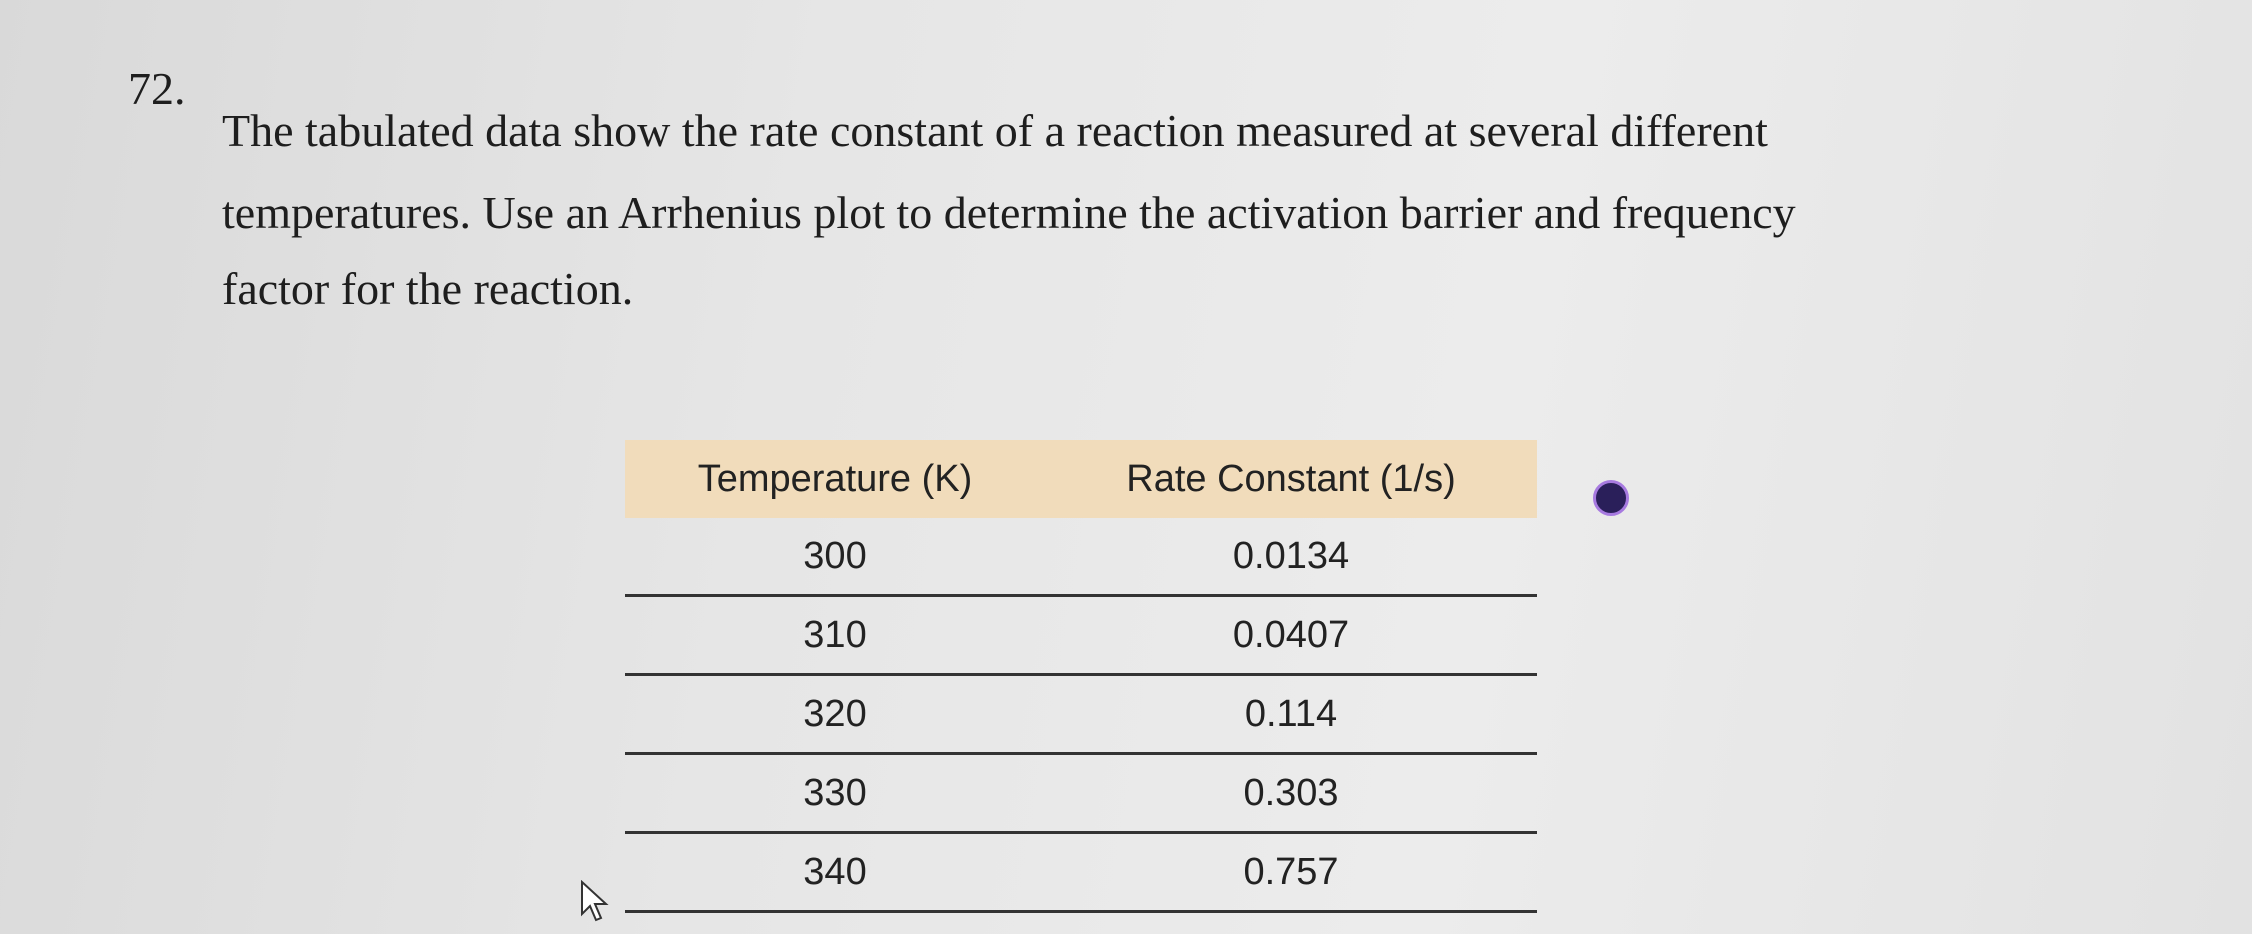  I want to click on table-cell: 320, so click(835, 713).